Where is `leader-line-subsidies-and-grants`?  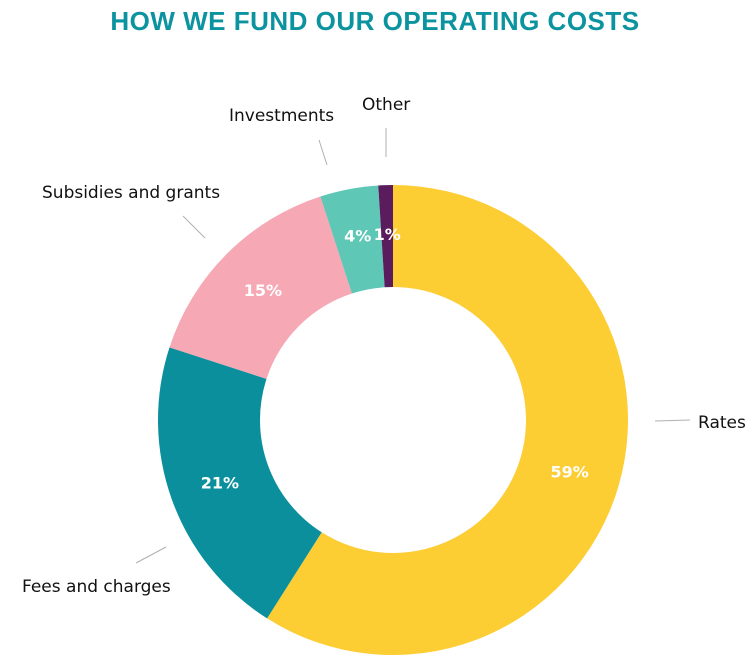
leader-line-subsidies-and-grants is located at coordinates (194, 227).